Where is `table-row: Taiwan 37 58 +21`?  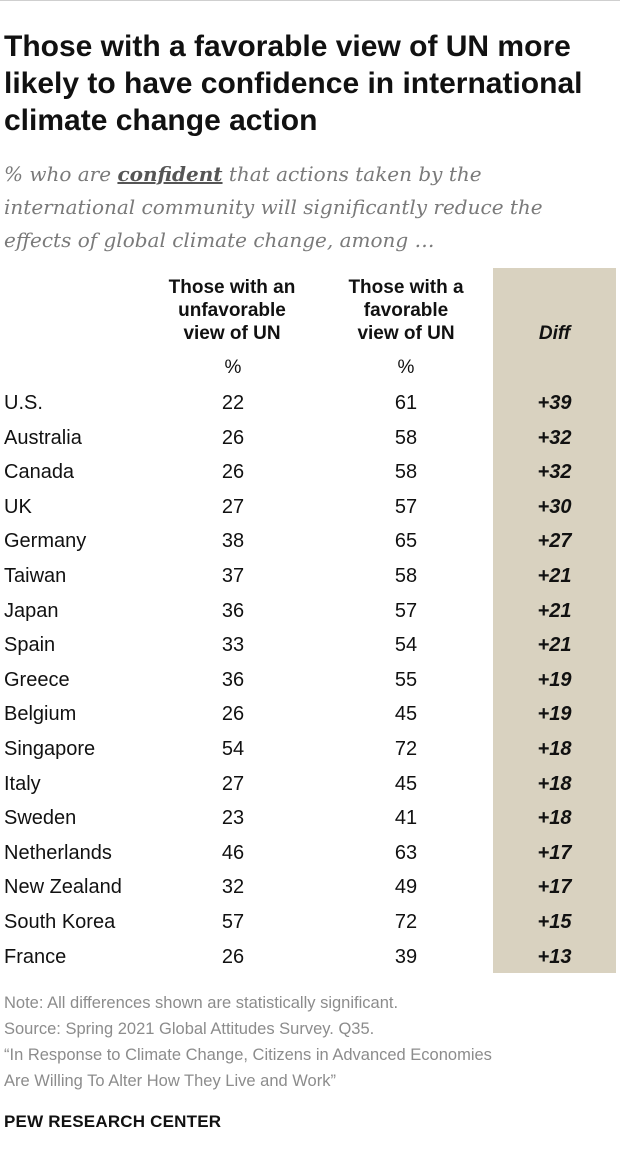
table-row: Taiwan 37 58 +21 is located at coordinates (310, 576).